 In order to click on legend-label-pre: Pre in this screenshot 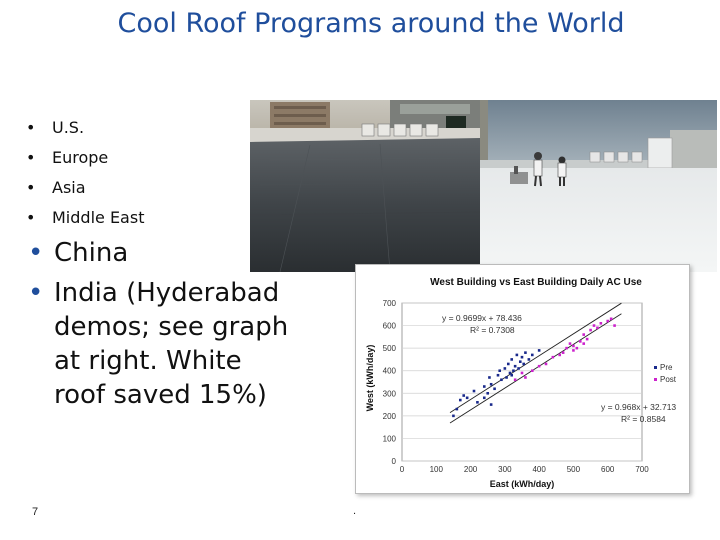, I will do `click(666, 367)`.